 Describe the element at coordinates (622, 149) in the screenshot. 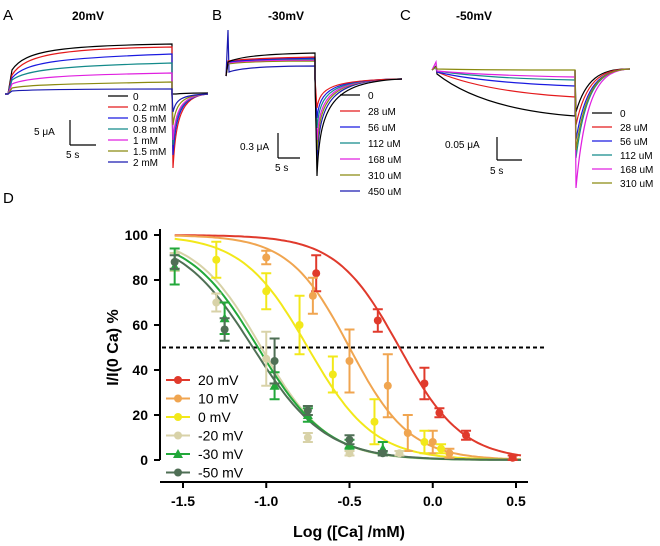

I see `legend: 0 28 uM 56 uM 112 uM 168 uM 310 uM` at that location.